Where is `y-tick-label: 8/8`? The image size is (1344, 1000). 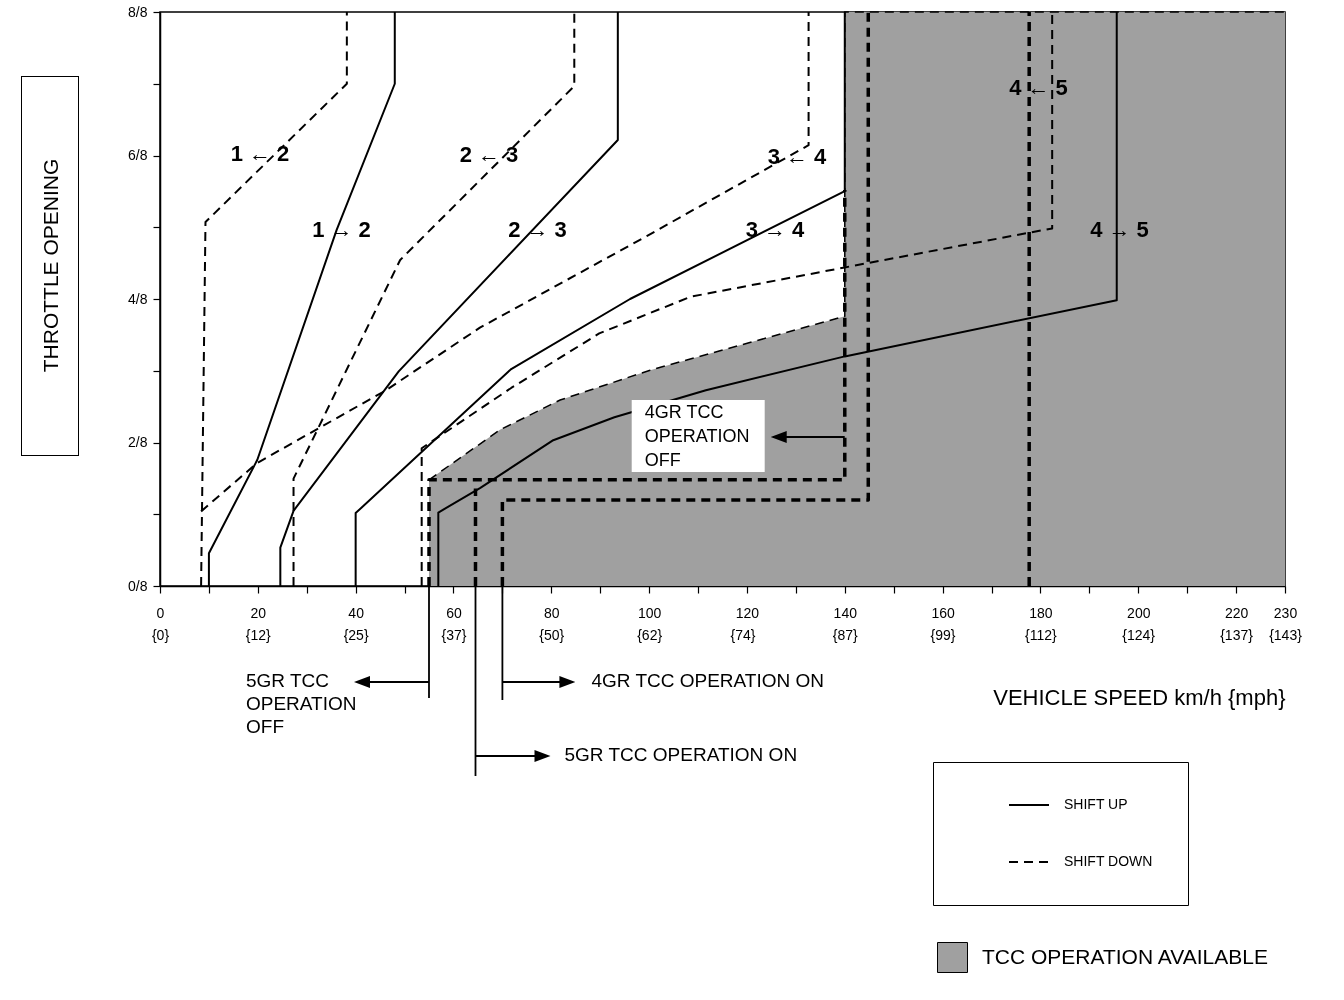 y-tick-label: 8/8 is located at coordinates (138, 11).